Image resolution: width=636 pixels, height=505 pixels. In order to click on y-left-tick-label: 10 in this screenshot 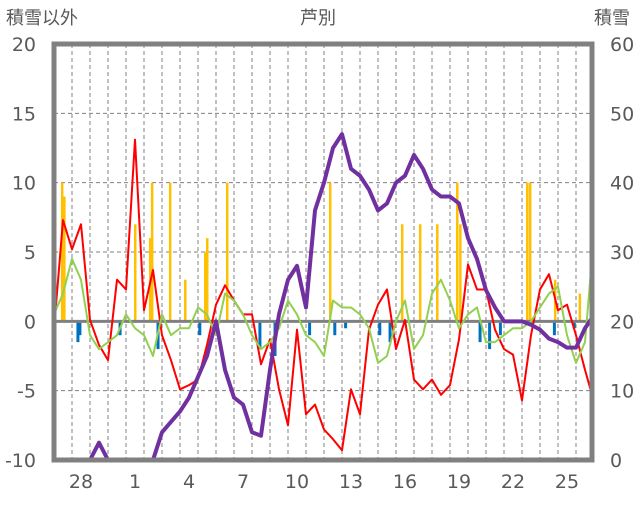, I will do `click(24, 184)`.